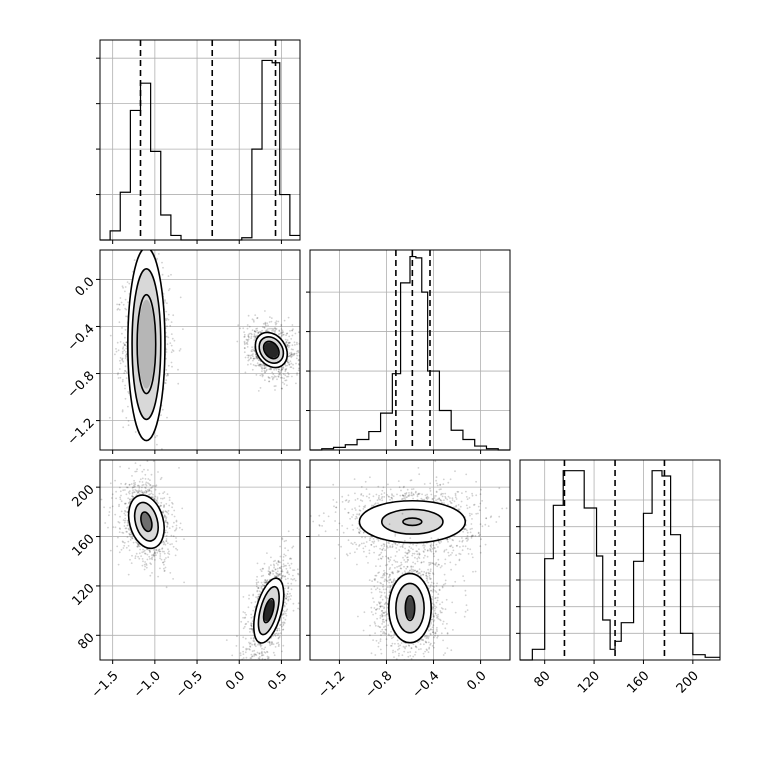  Describe the element at coordinates (542, 679) in the screenshot. I see `x-tick-label: 80` at that location.